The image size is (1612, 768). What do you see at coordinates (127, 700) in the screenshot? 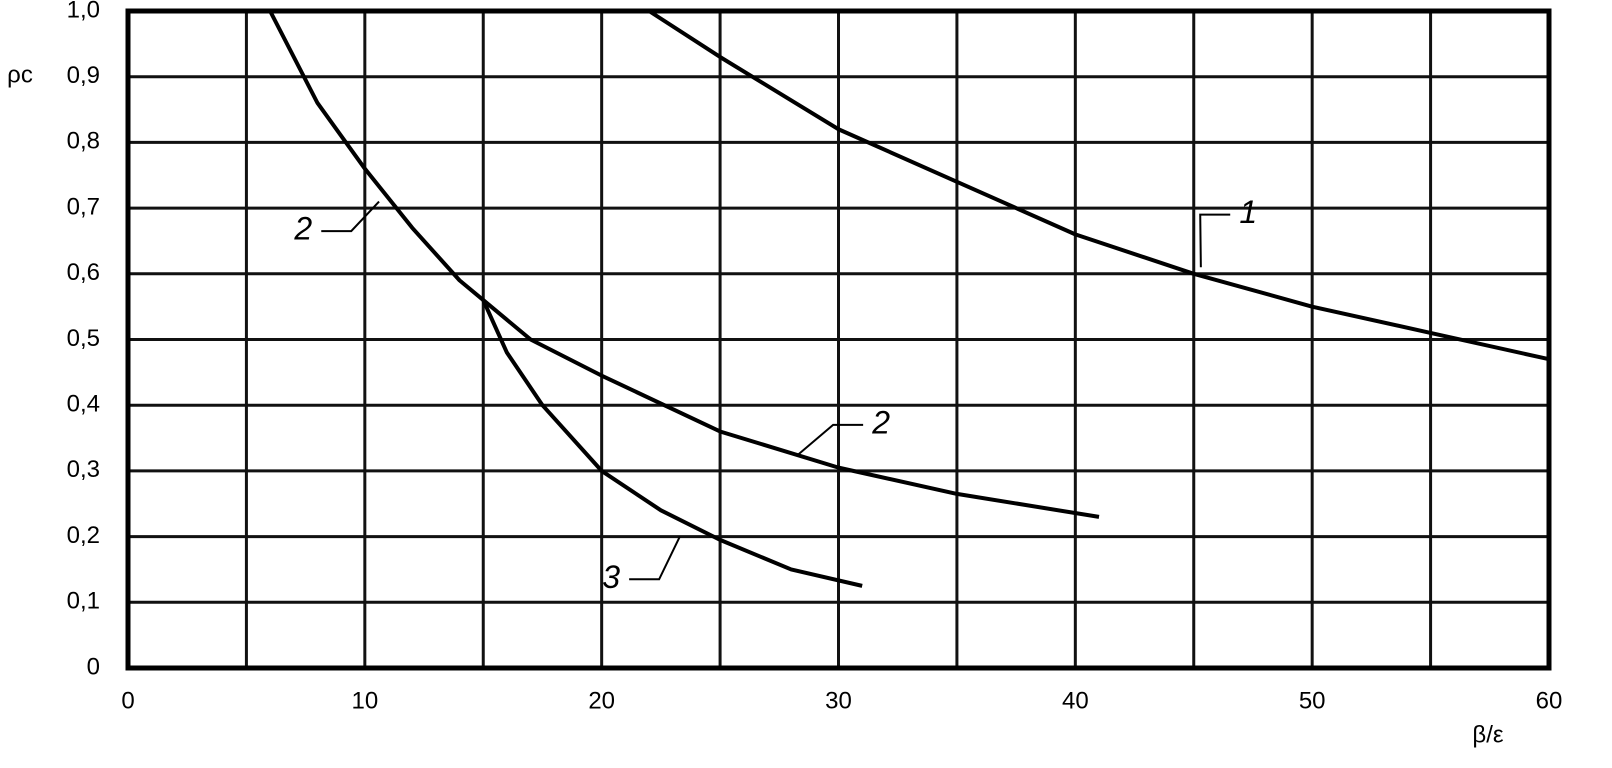
I see `x-tick-label: 0` at bounding box center [127, 700].